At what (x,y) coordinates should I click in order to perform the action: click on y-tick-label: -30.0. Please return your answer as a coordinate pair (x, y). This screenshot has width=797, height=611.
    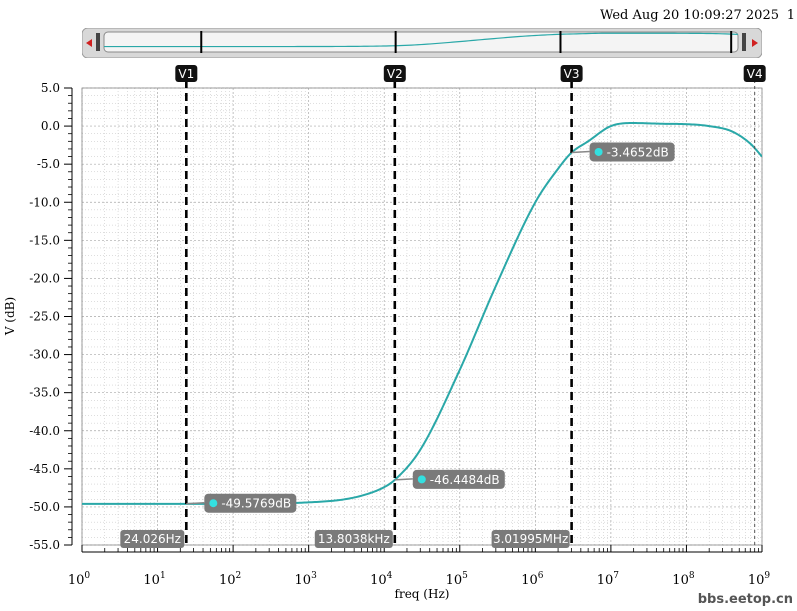
    Looking at the image, I should click on (44, 355).